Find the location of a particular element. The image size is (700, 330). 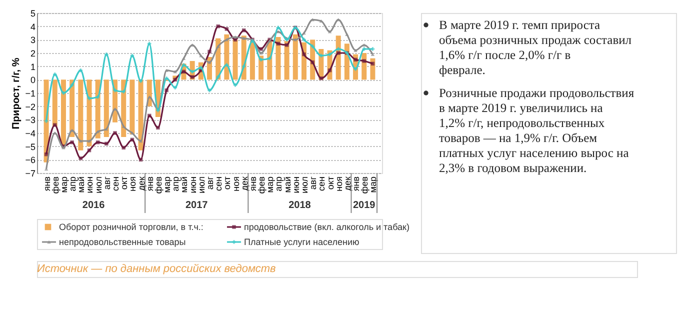

text: 2016 is located at coordinates (94, 205).